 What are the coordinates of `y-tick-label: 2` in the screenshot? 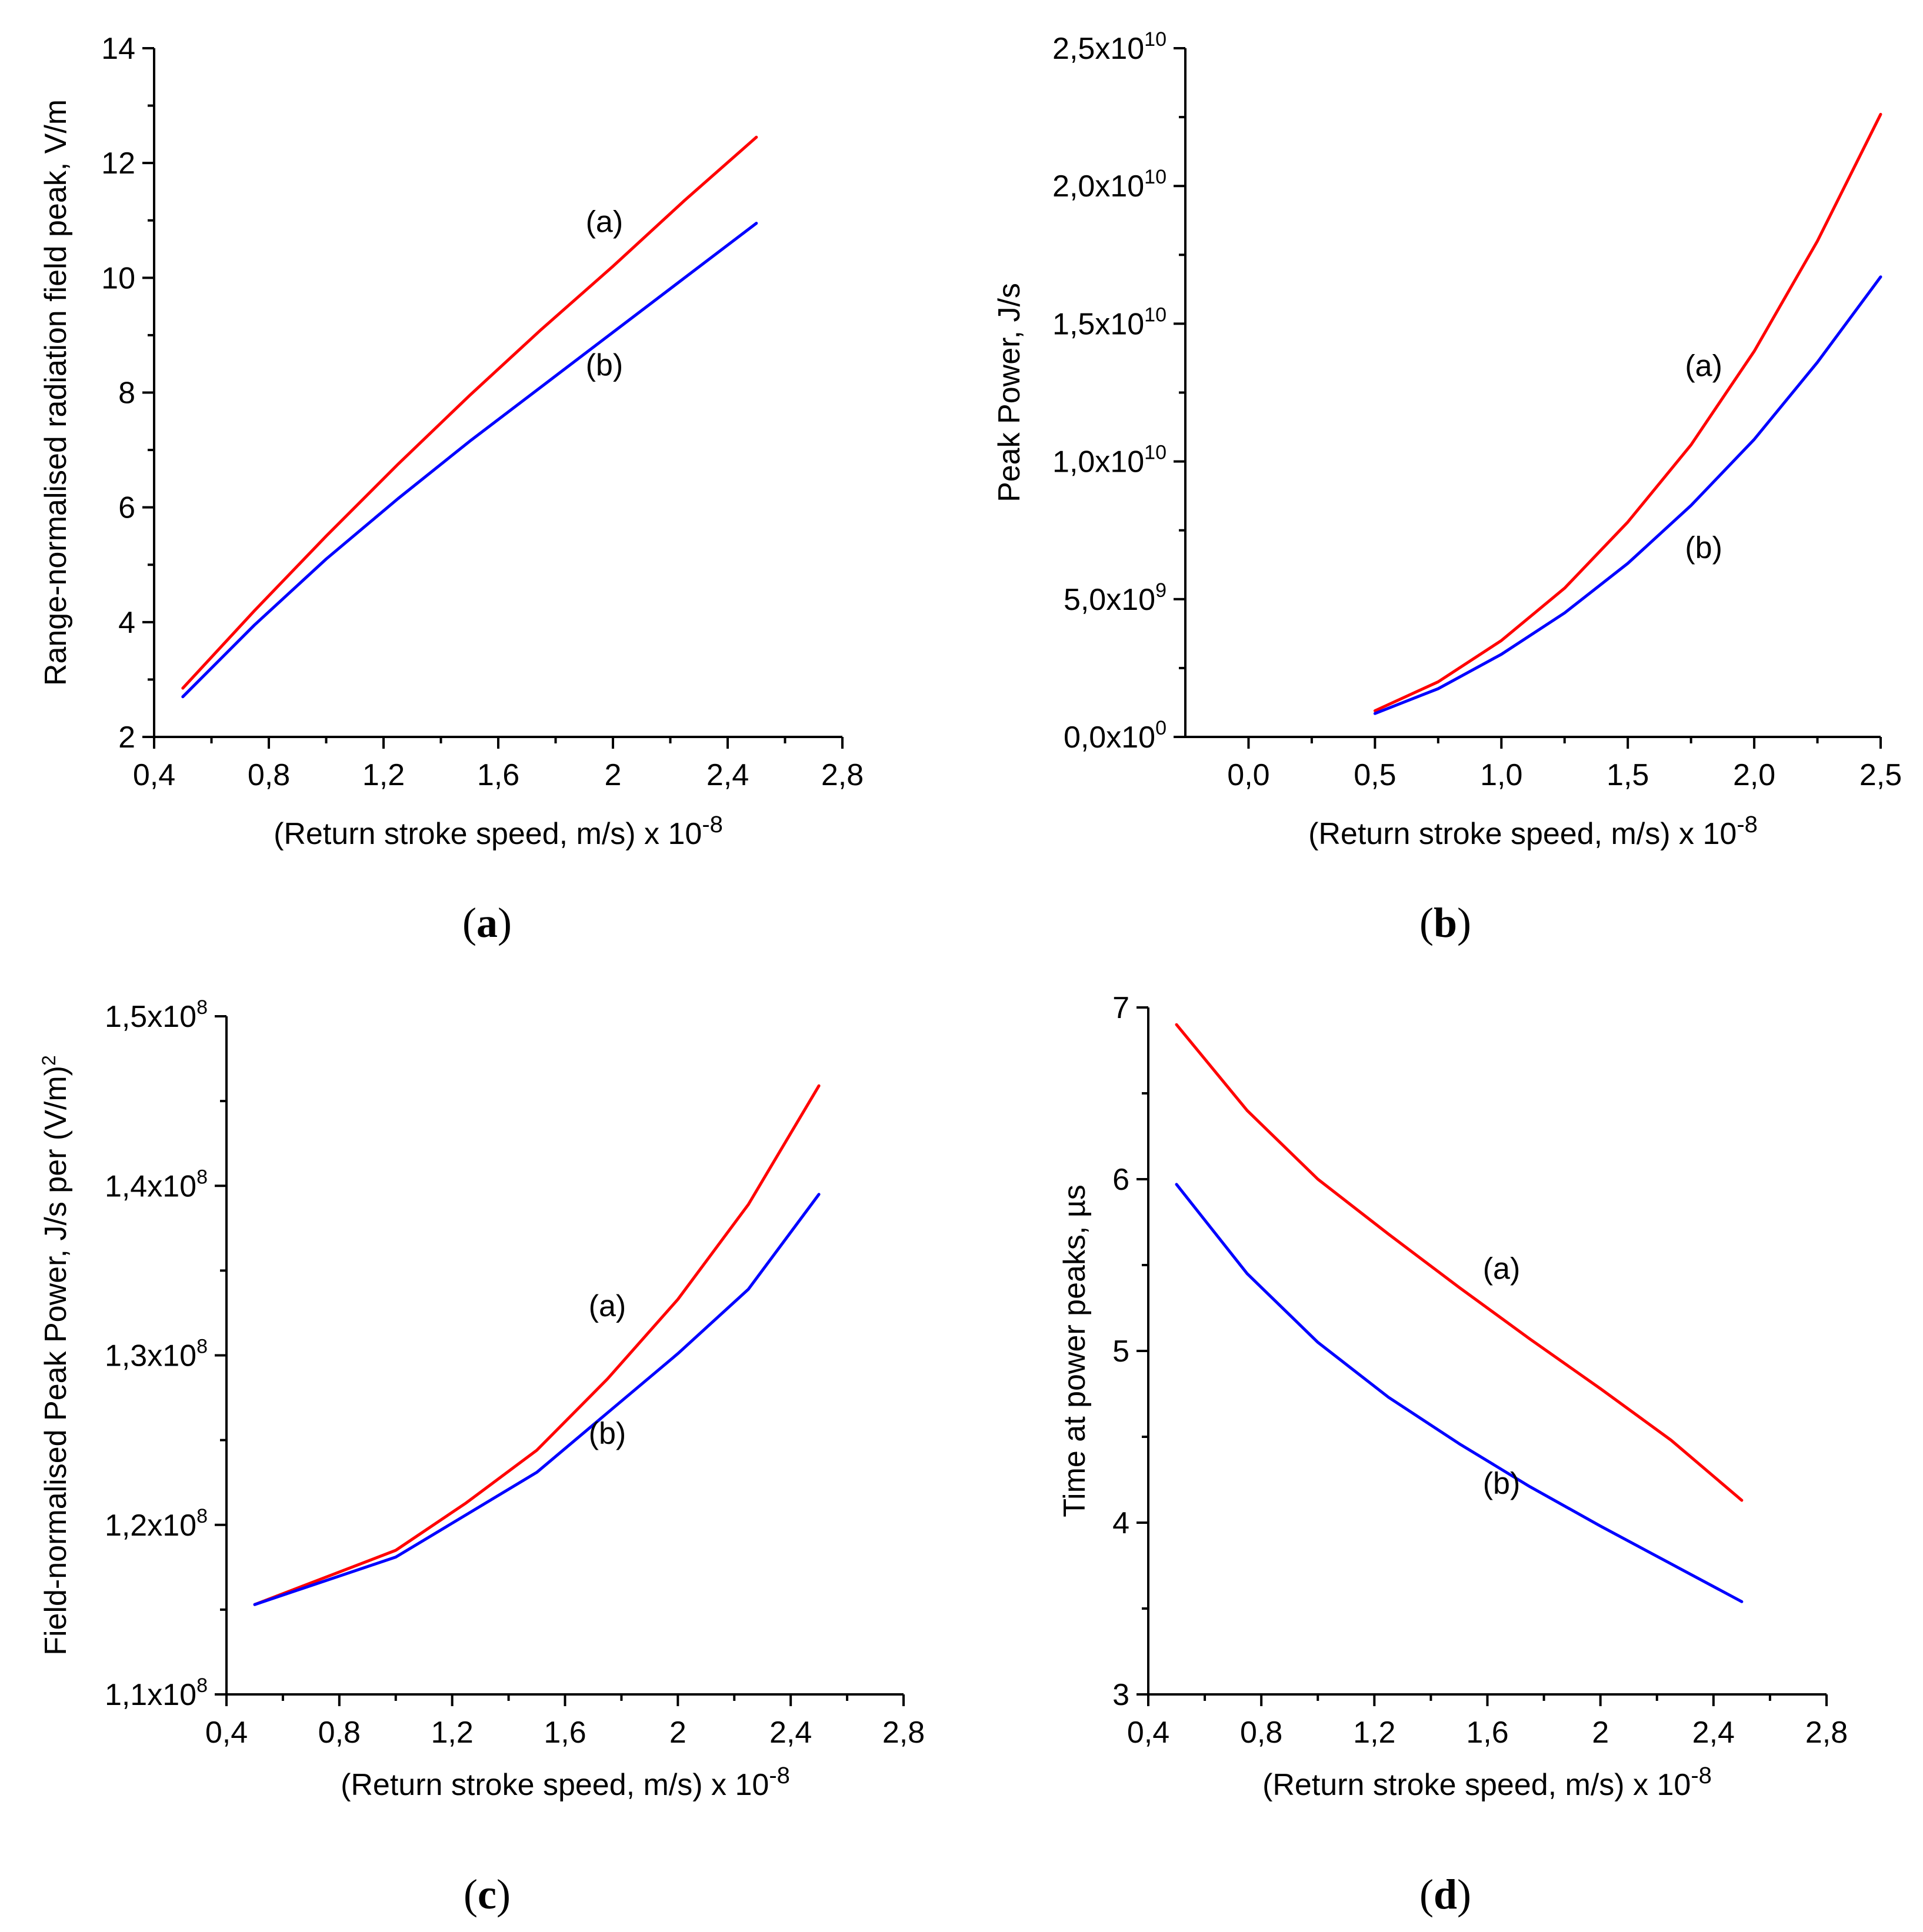 It's located at (126, 737).